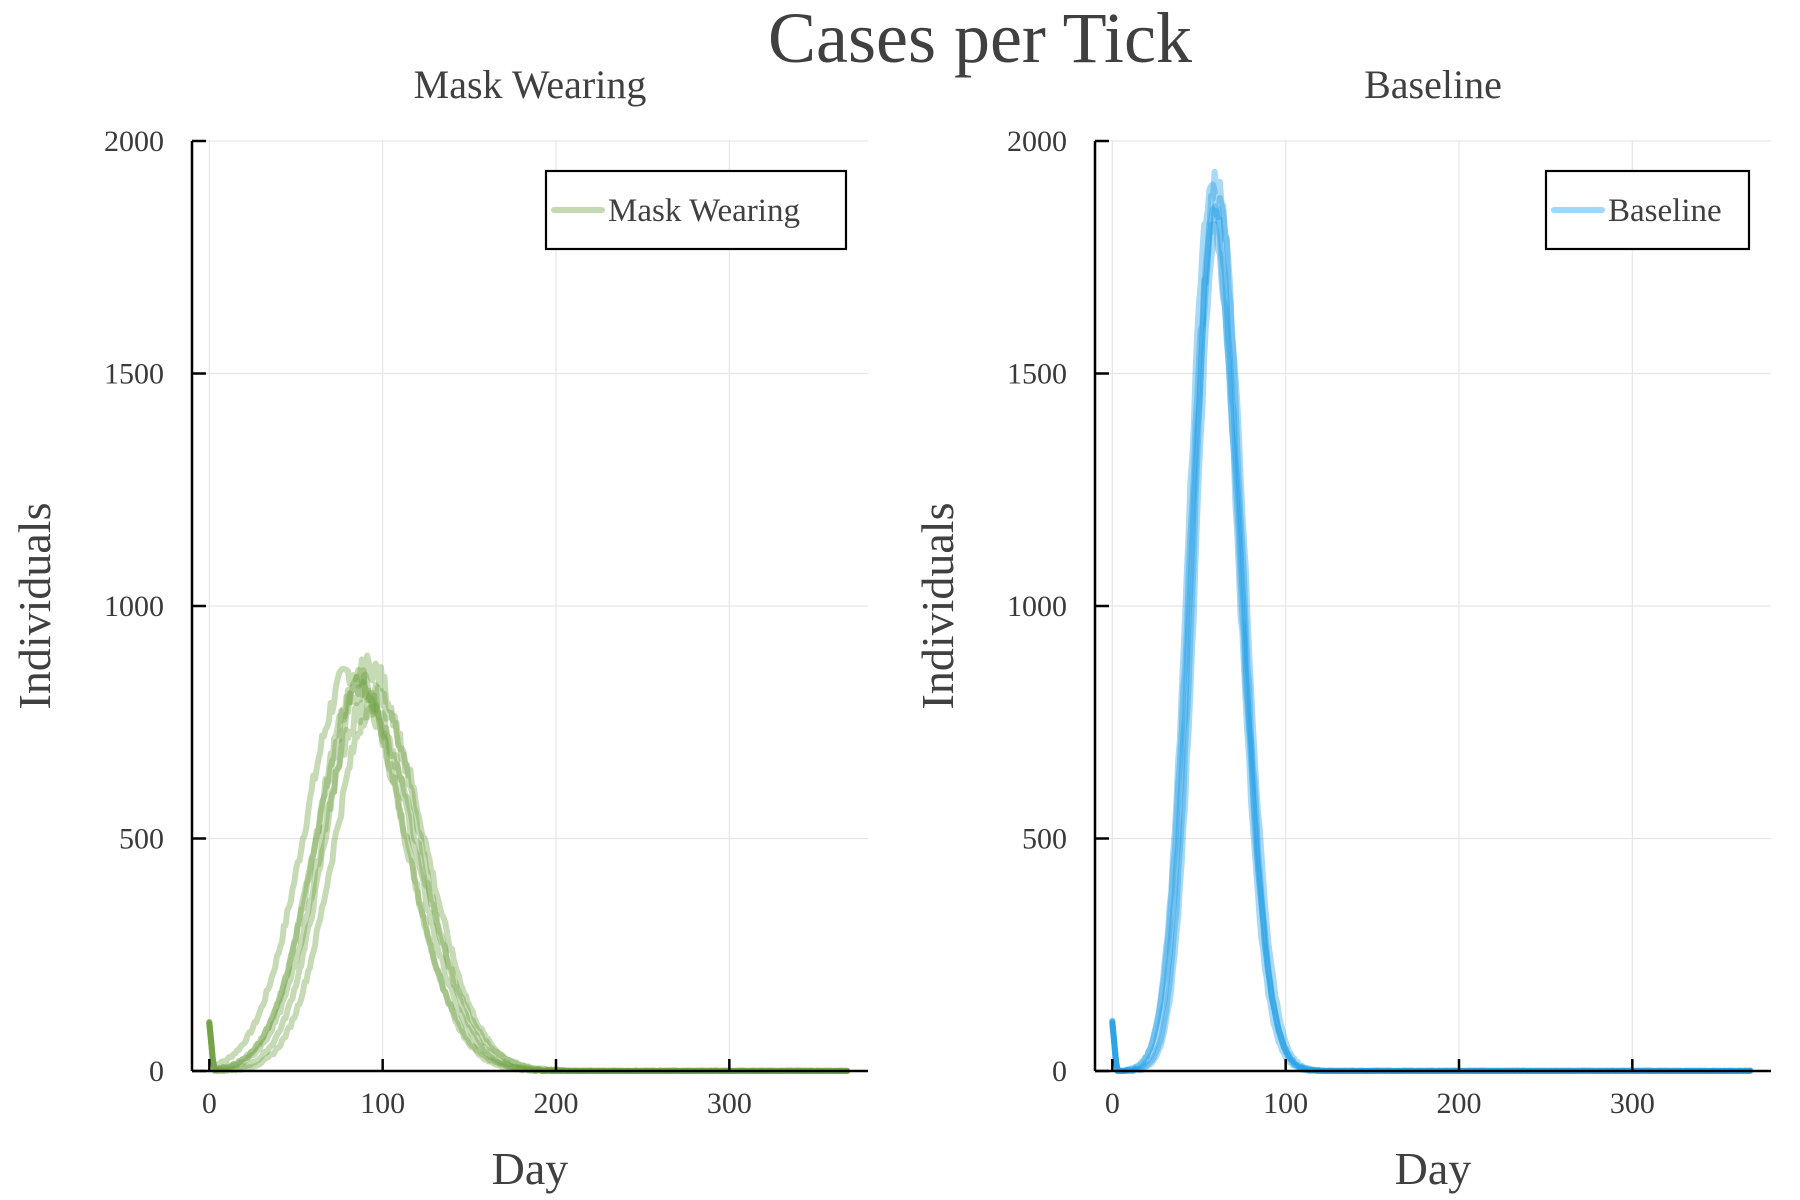 This screenshot has width=1800, height=1200. I want to click on legend: Baseline, so click(1647, 210).